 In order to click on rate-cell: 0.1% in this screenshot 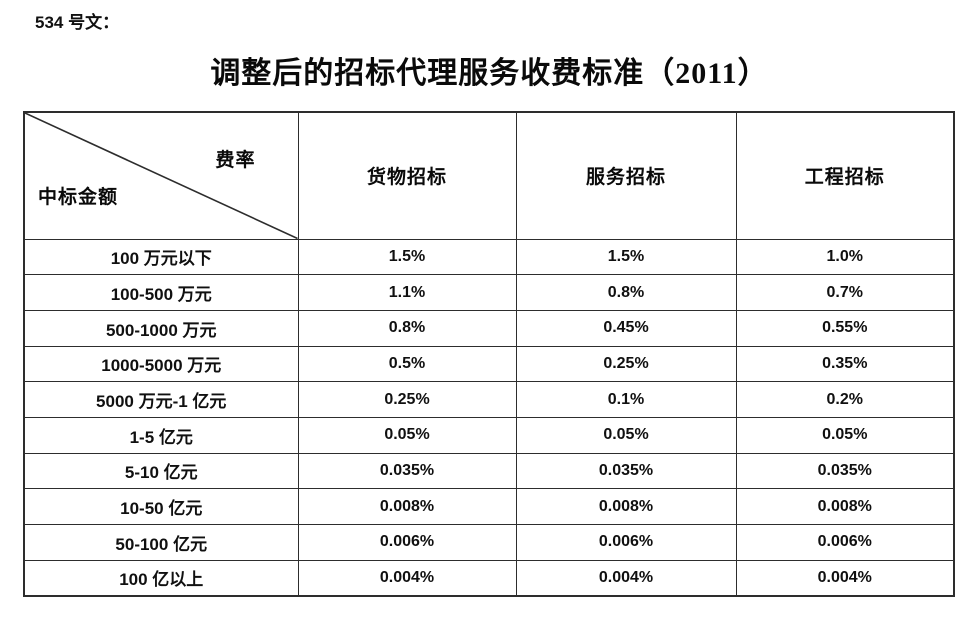, I will do `click(626, 399)`.